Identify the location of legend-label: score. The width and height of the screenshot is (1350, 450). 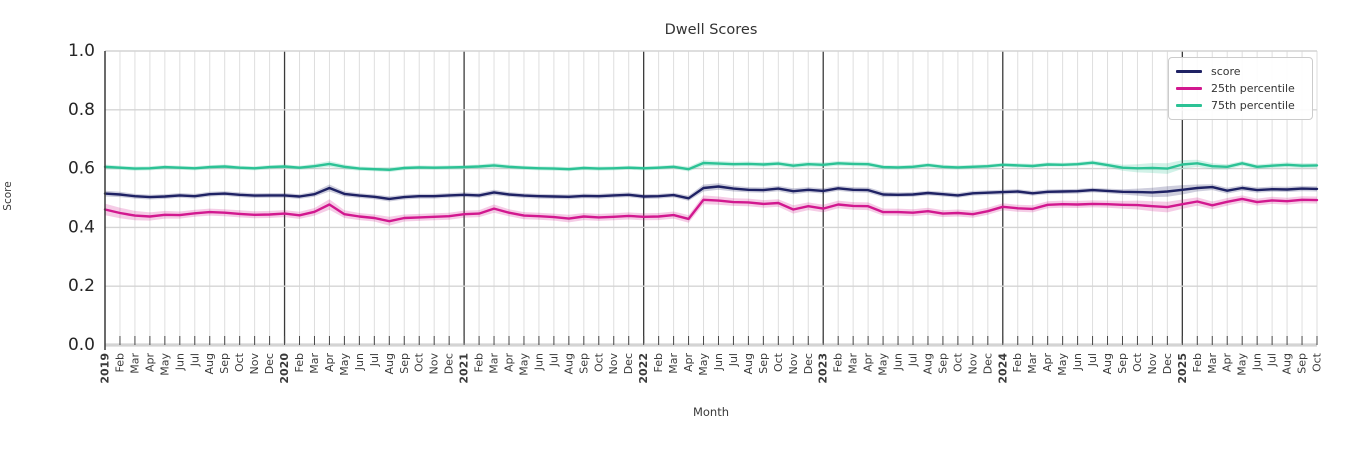
(1226, 71).